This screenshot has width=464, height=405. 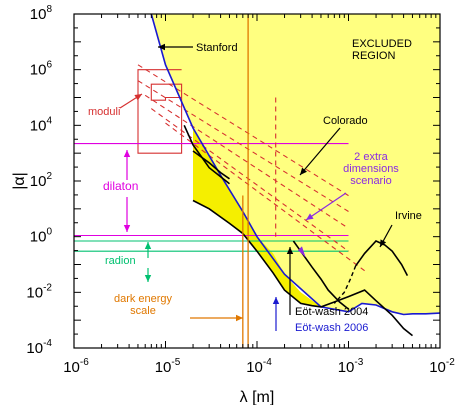 I want to click on y-tick-label: 10⁴, so click(x=41, y=124).